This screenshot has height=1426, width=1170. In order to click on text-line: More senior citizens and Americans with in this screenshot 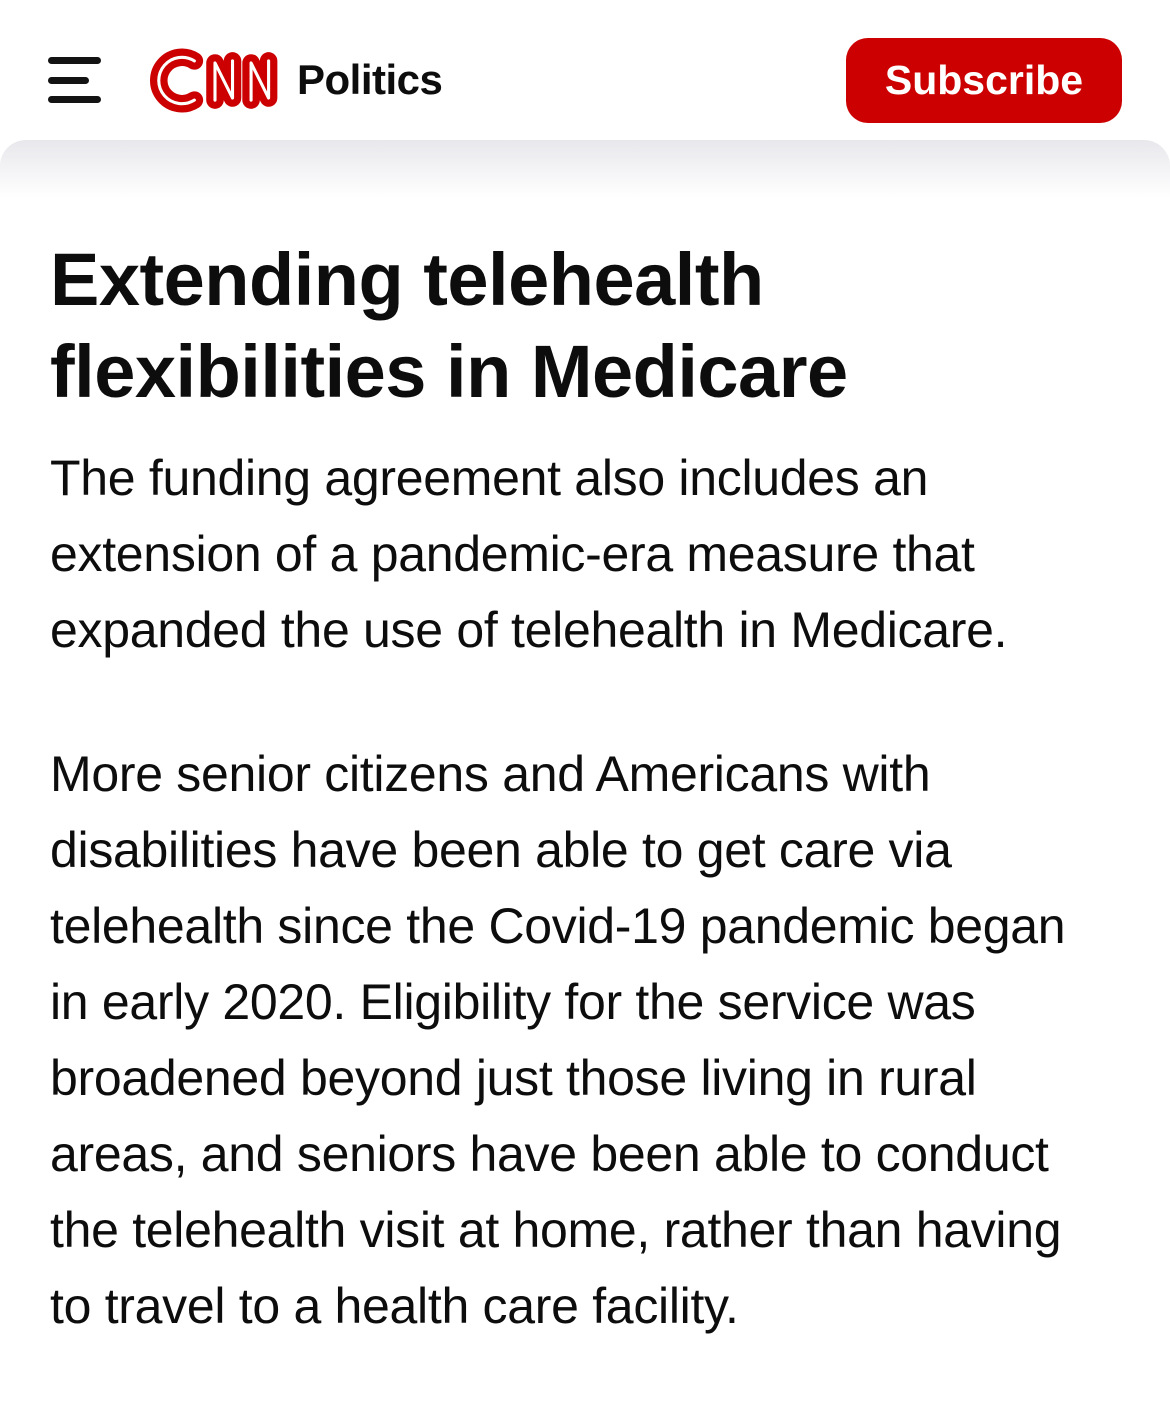, I will do `click(490, 774)`.